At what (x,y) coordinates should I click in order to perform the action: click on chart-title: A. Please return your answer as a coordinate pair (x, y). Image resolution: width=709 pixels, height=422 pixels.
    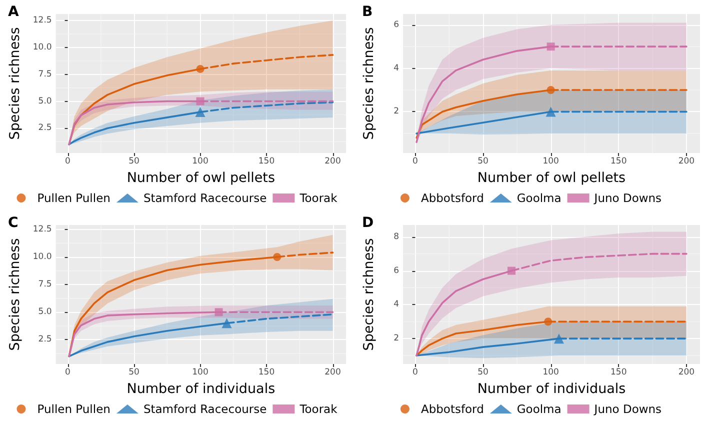
    Looking at the image, I should click on (13, 12).